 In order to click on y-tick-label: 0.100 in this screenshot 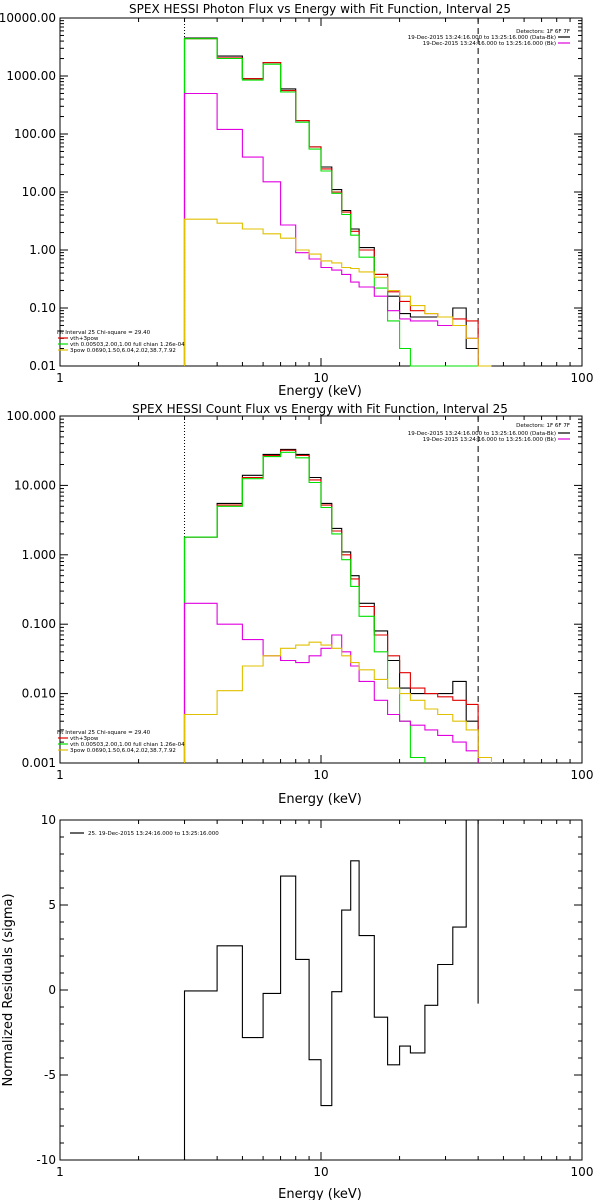, I will do `click(39, 624)`.